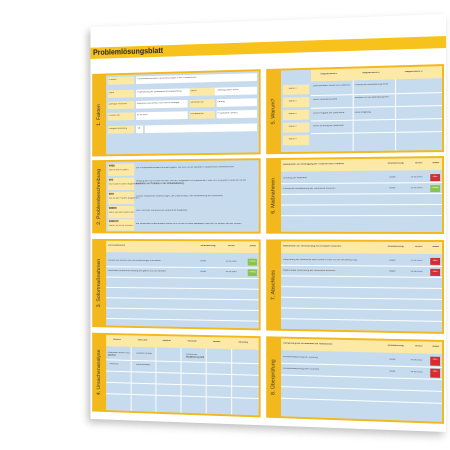  What do you see at coordinates (361, 215) in the screenshot?
I see `row-divider` at bounding box center [361, 215].